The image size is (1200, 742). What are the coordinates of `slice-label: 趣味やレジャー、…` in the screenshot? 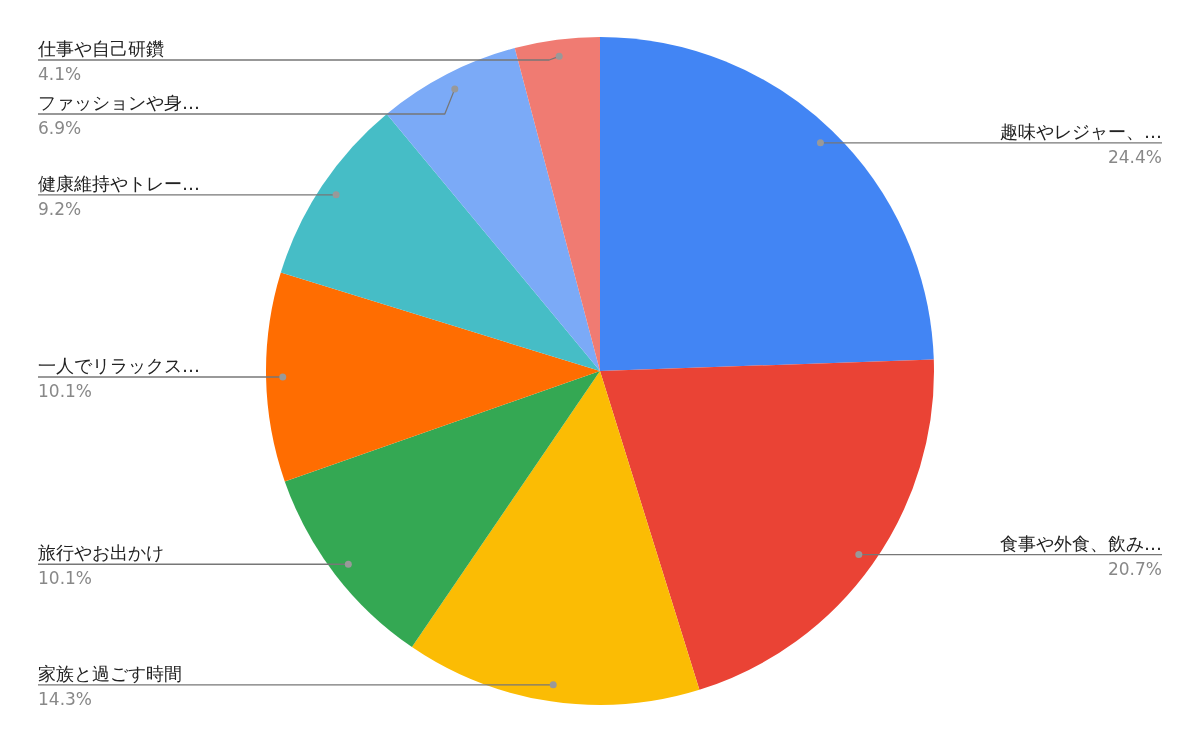 It's located at (1081, 131).